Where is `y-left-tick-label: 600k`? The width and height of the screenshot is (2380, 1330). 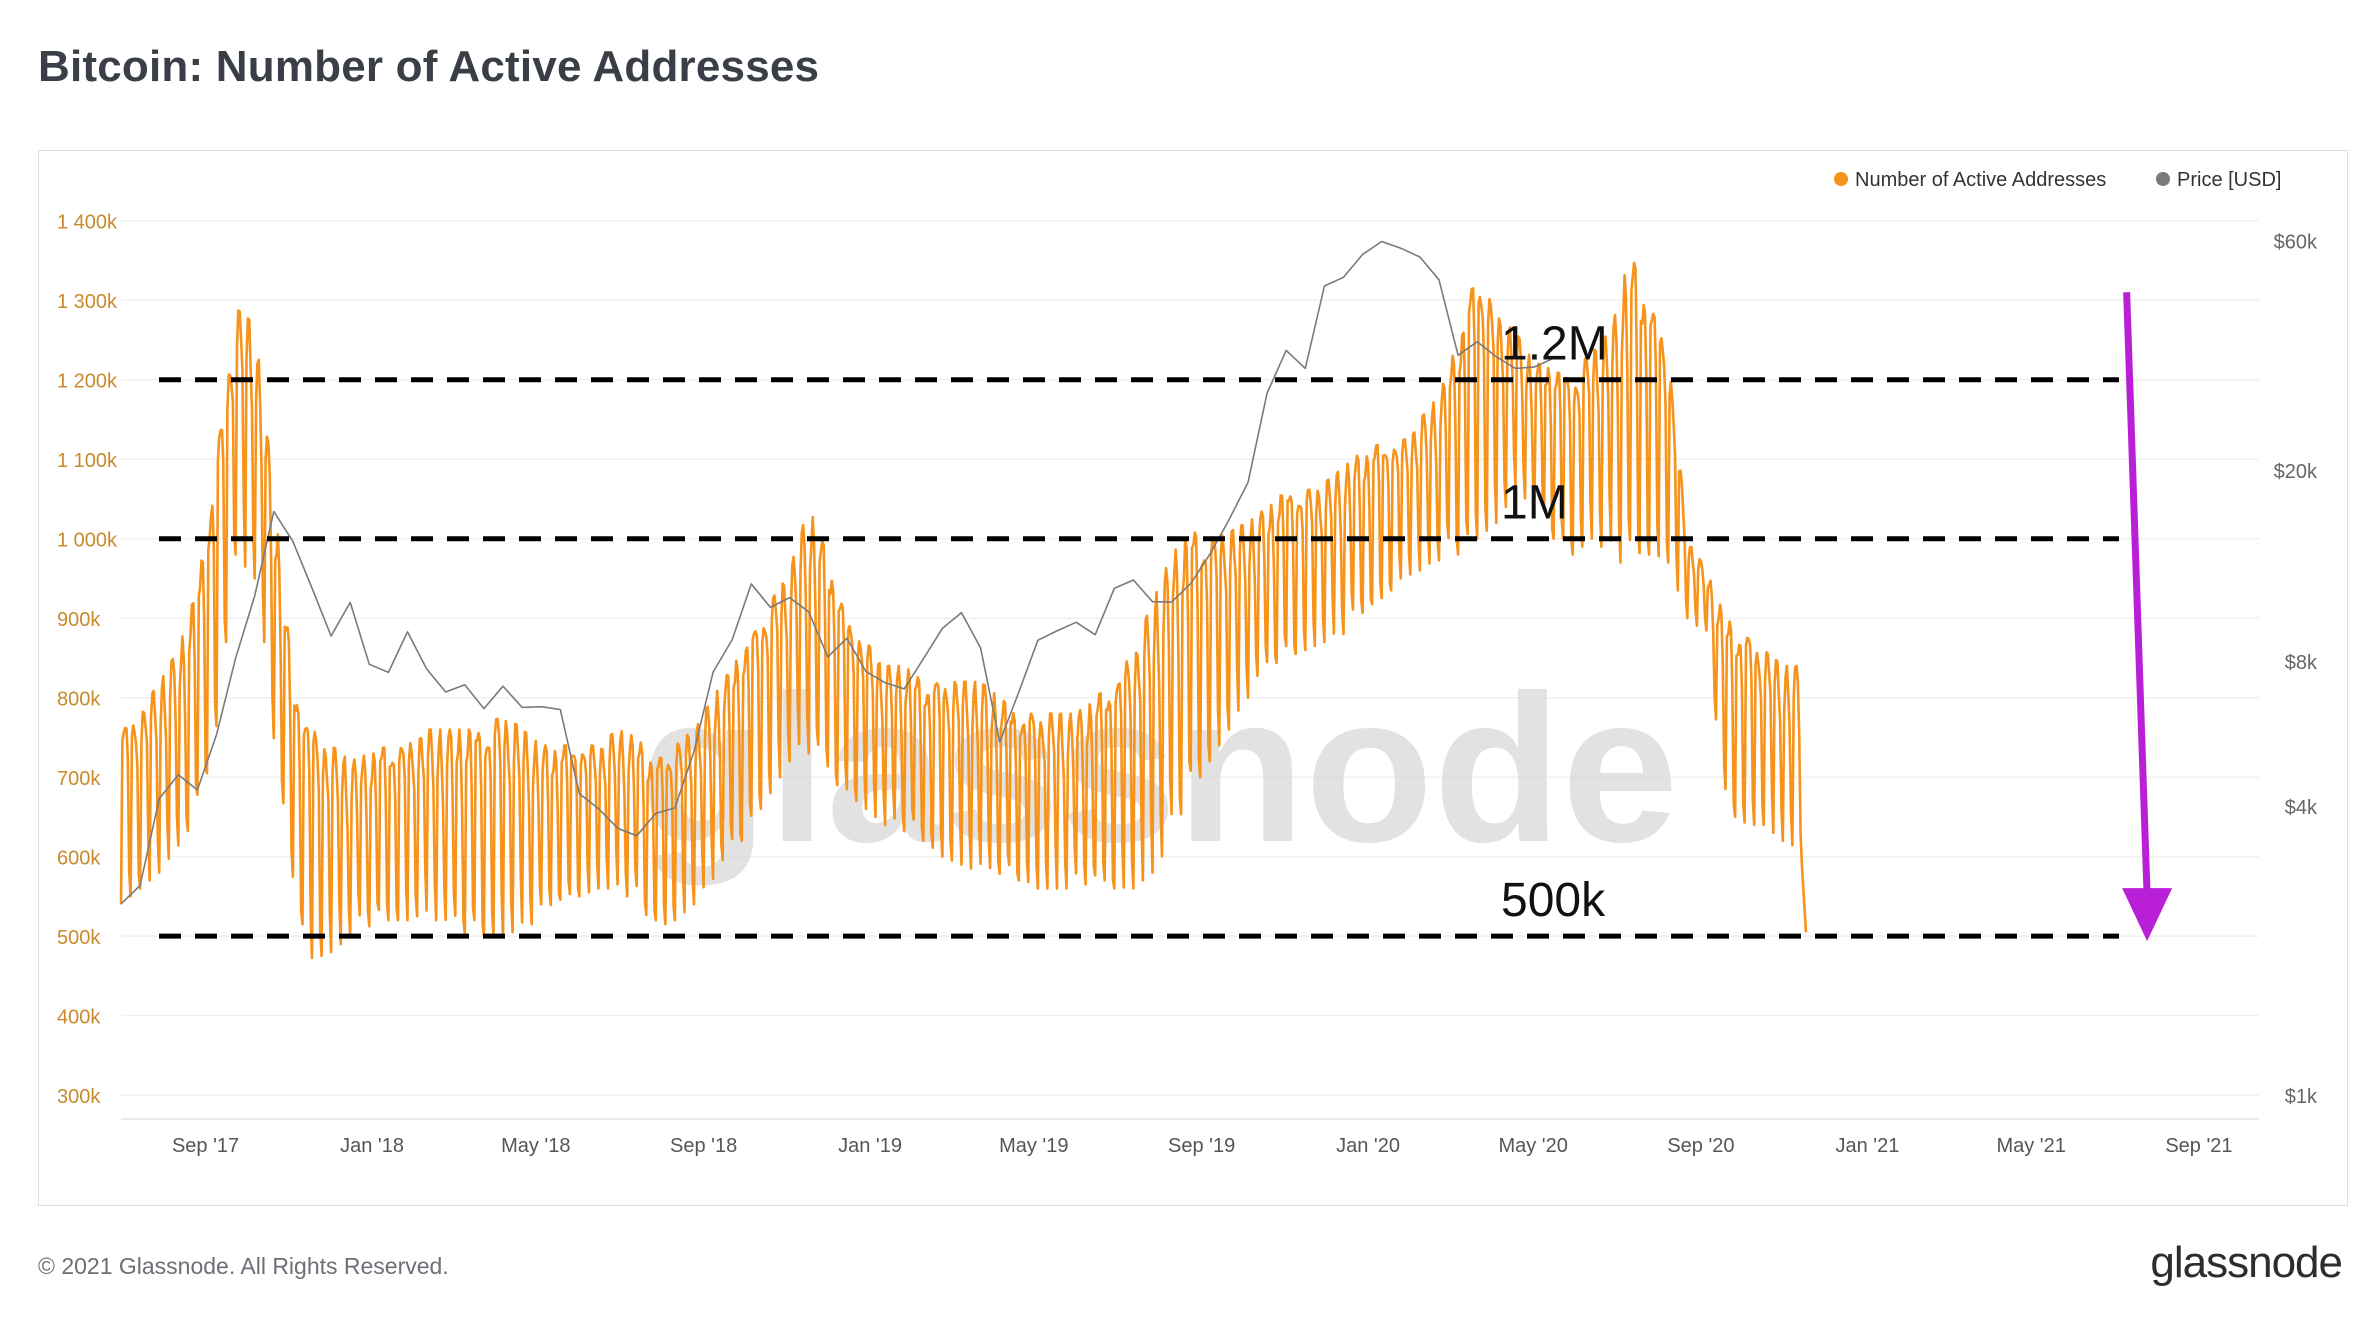
y-left-tick-label: 600k is located at coordinates (79, 859).